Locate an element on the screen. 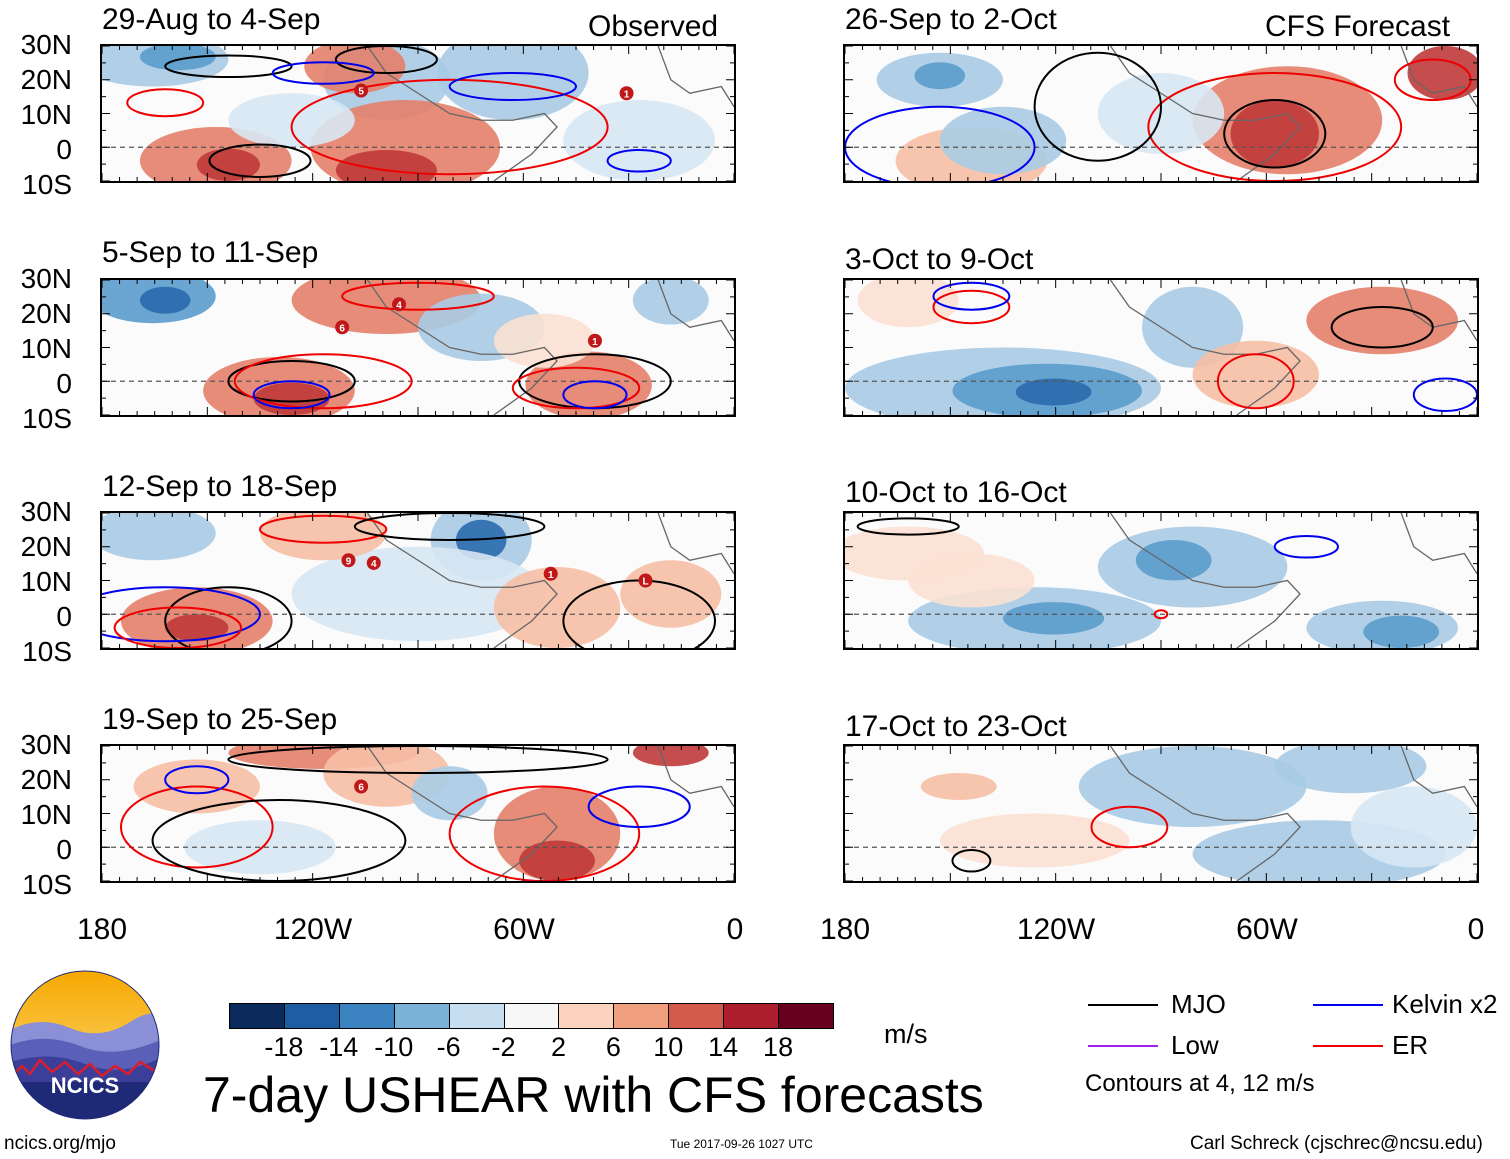 Image resolution: width=1510 pixels, height=1159 pixels. lon-tick-label: 60W is located at coordinates (524, 929).